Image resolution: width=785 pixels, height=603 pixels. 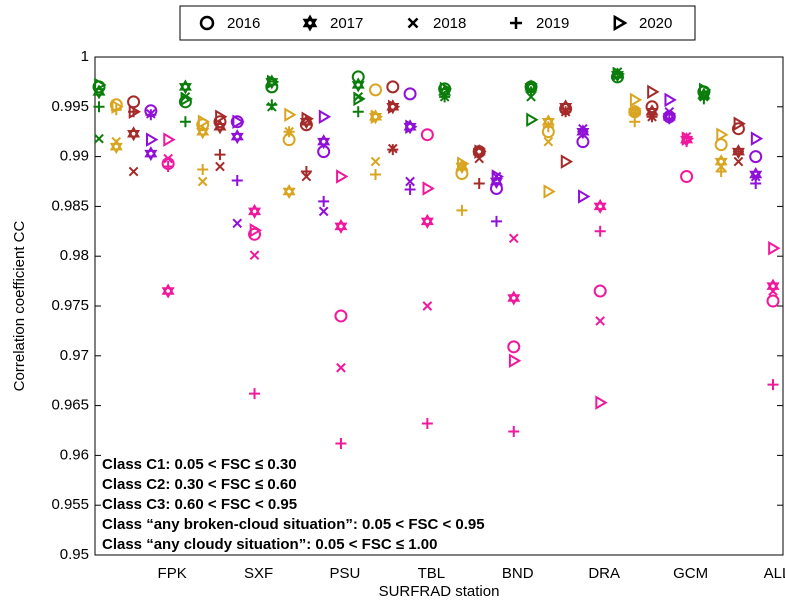 What do you see at coordinates (74, 554) in the screenshot?
I see `y-tick-label: 0.95` at bounding box center [74, 554].